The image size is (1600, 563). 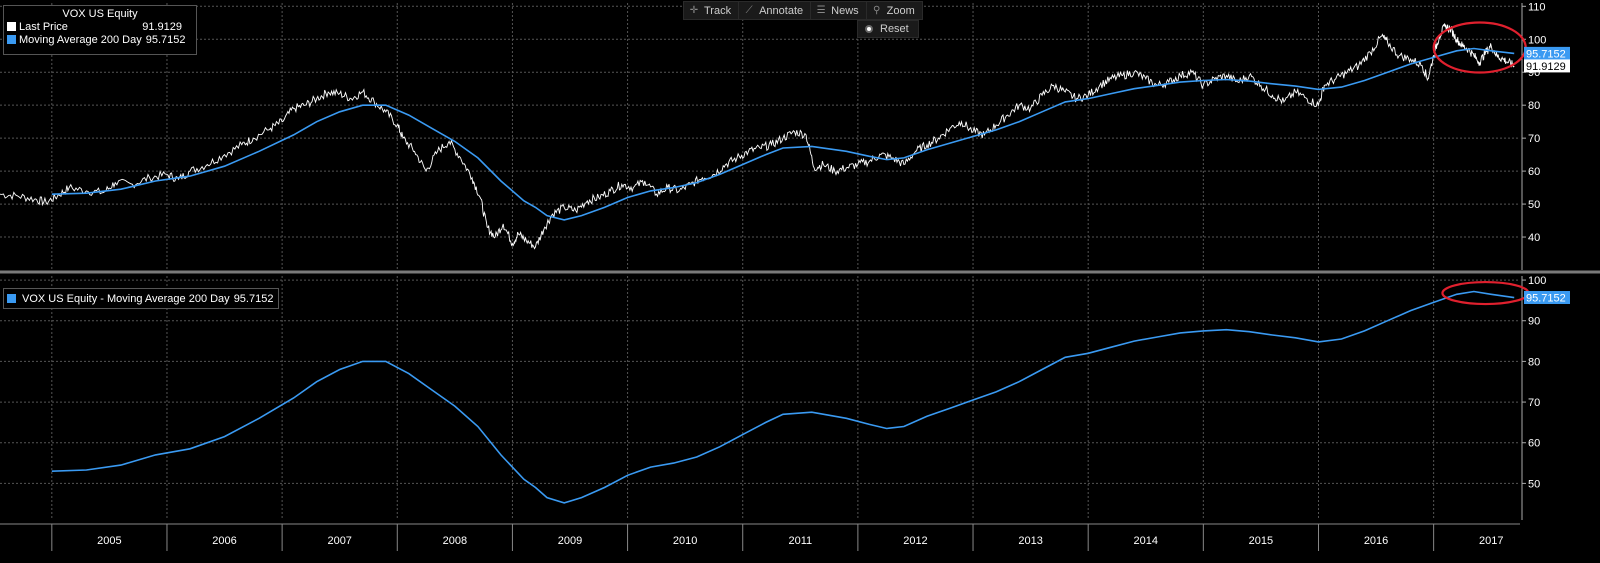 I want to click on x-axis-strip, so click(x=760, y=537).